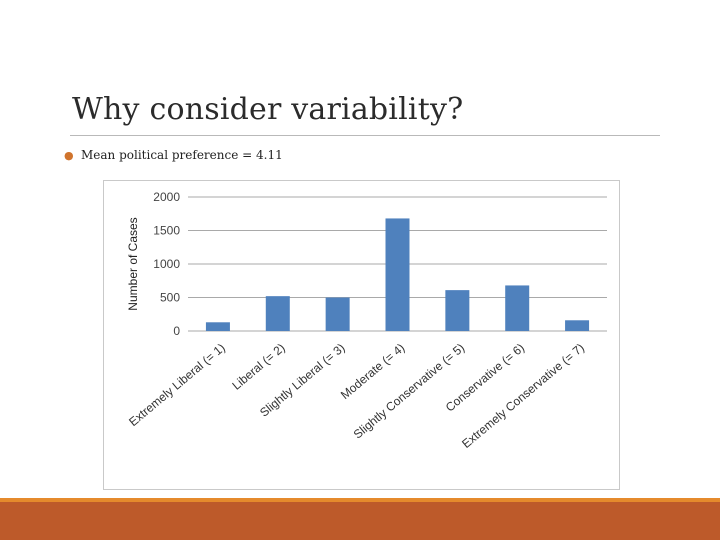 Image resolution: width=720 pixels, height=540 pixels. I want to click on y-tick-label: 1500, so click(166, 231).